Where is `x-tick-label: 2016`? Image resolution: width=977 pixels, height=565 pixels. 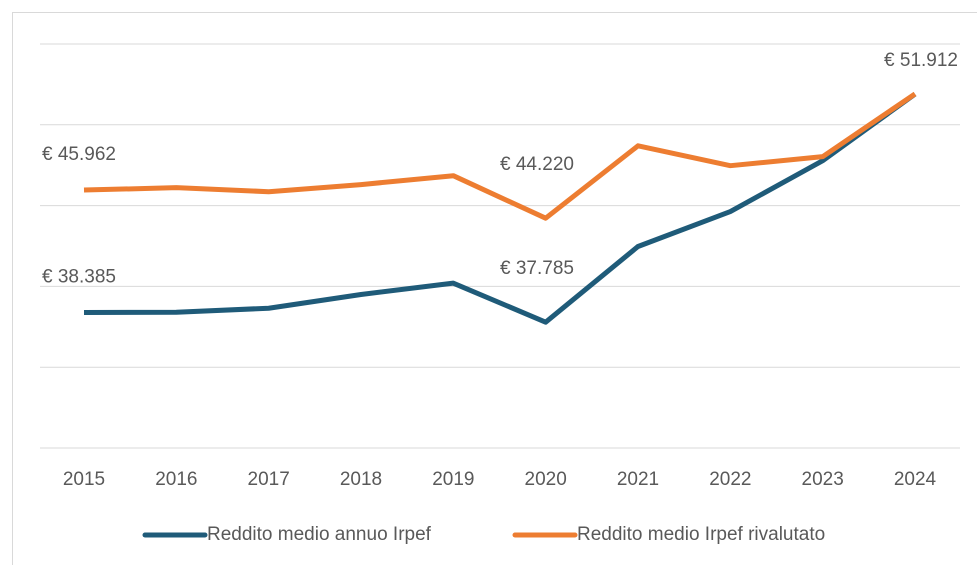 x-tick-label: 2016 is located at coordinates (176, 479).